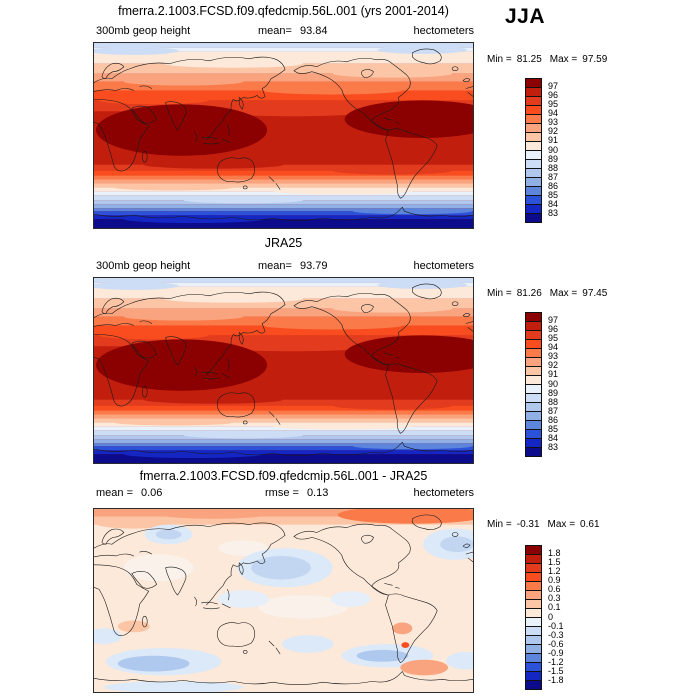 The height and width of the screenshot is (700, 700). What do you see at coordinates (529, 293) in the screenshot?
I see `reference-min-value: 81.26` at bounding box center [529, 293].